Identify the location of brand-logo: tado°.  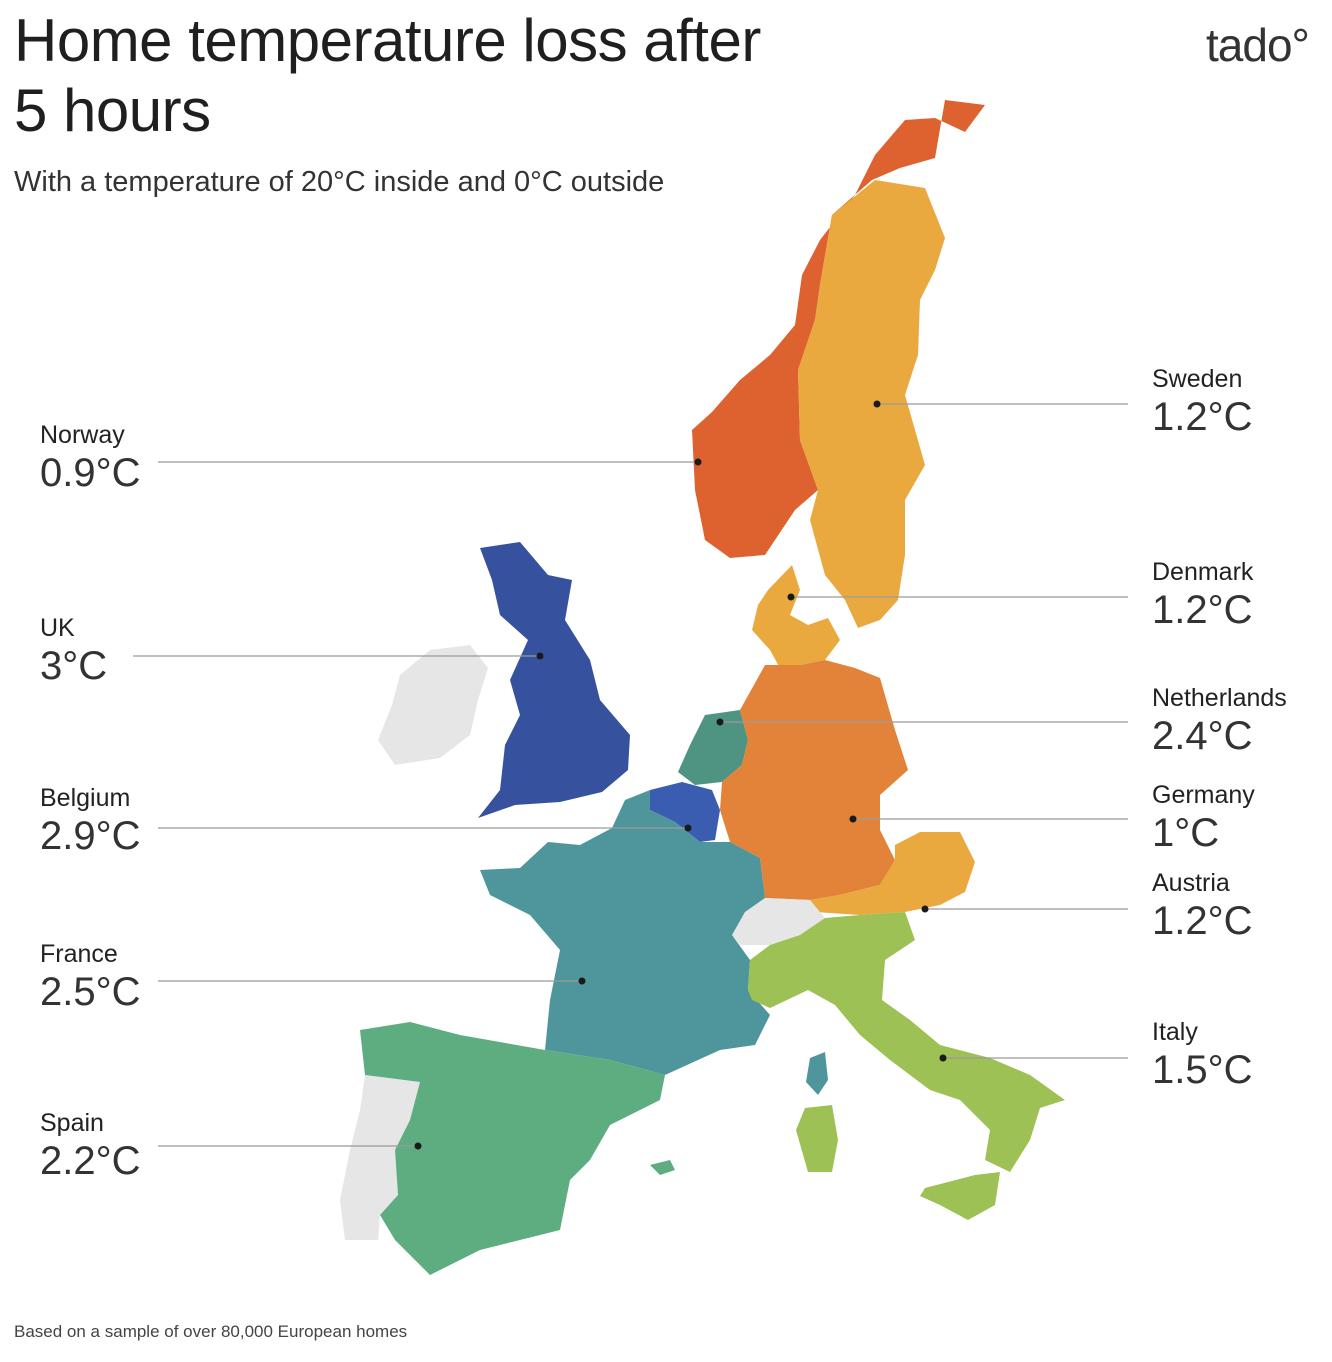
(1258, 45).